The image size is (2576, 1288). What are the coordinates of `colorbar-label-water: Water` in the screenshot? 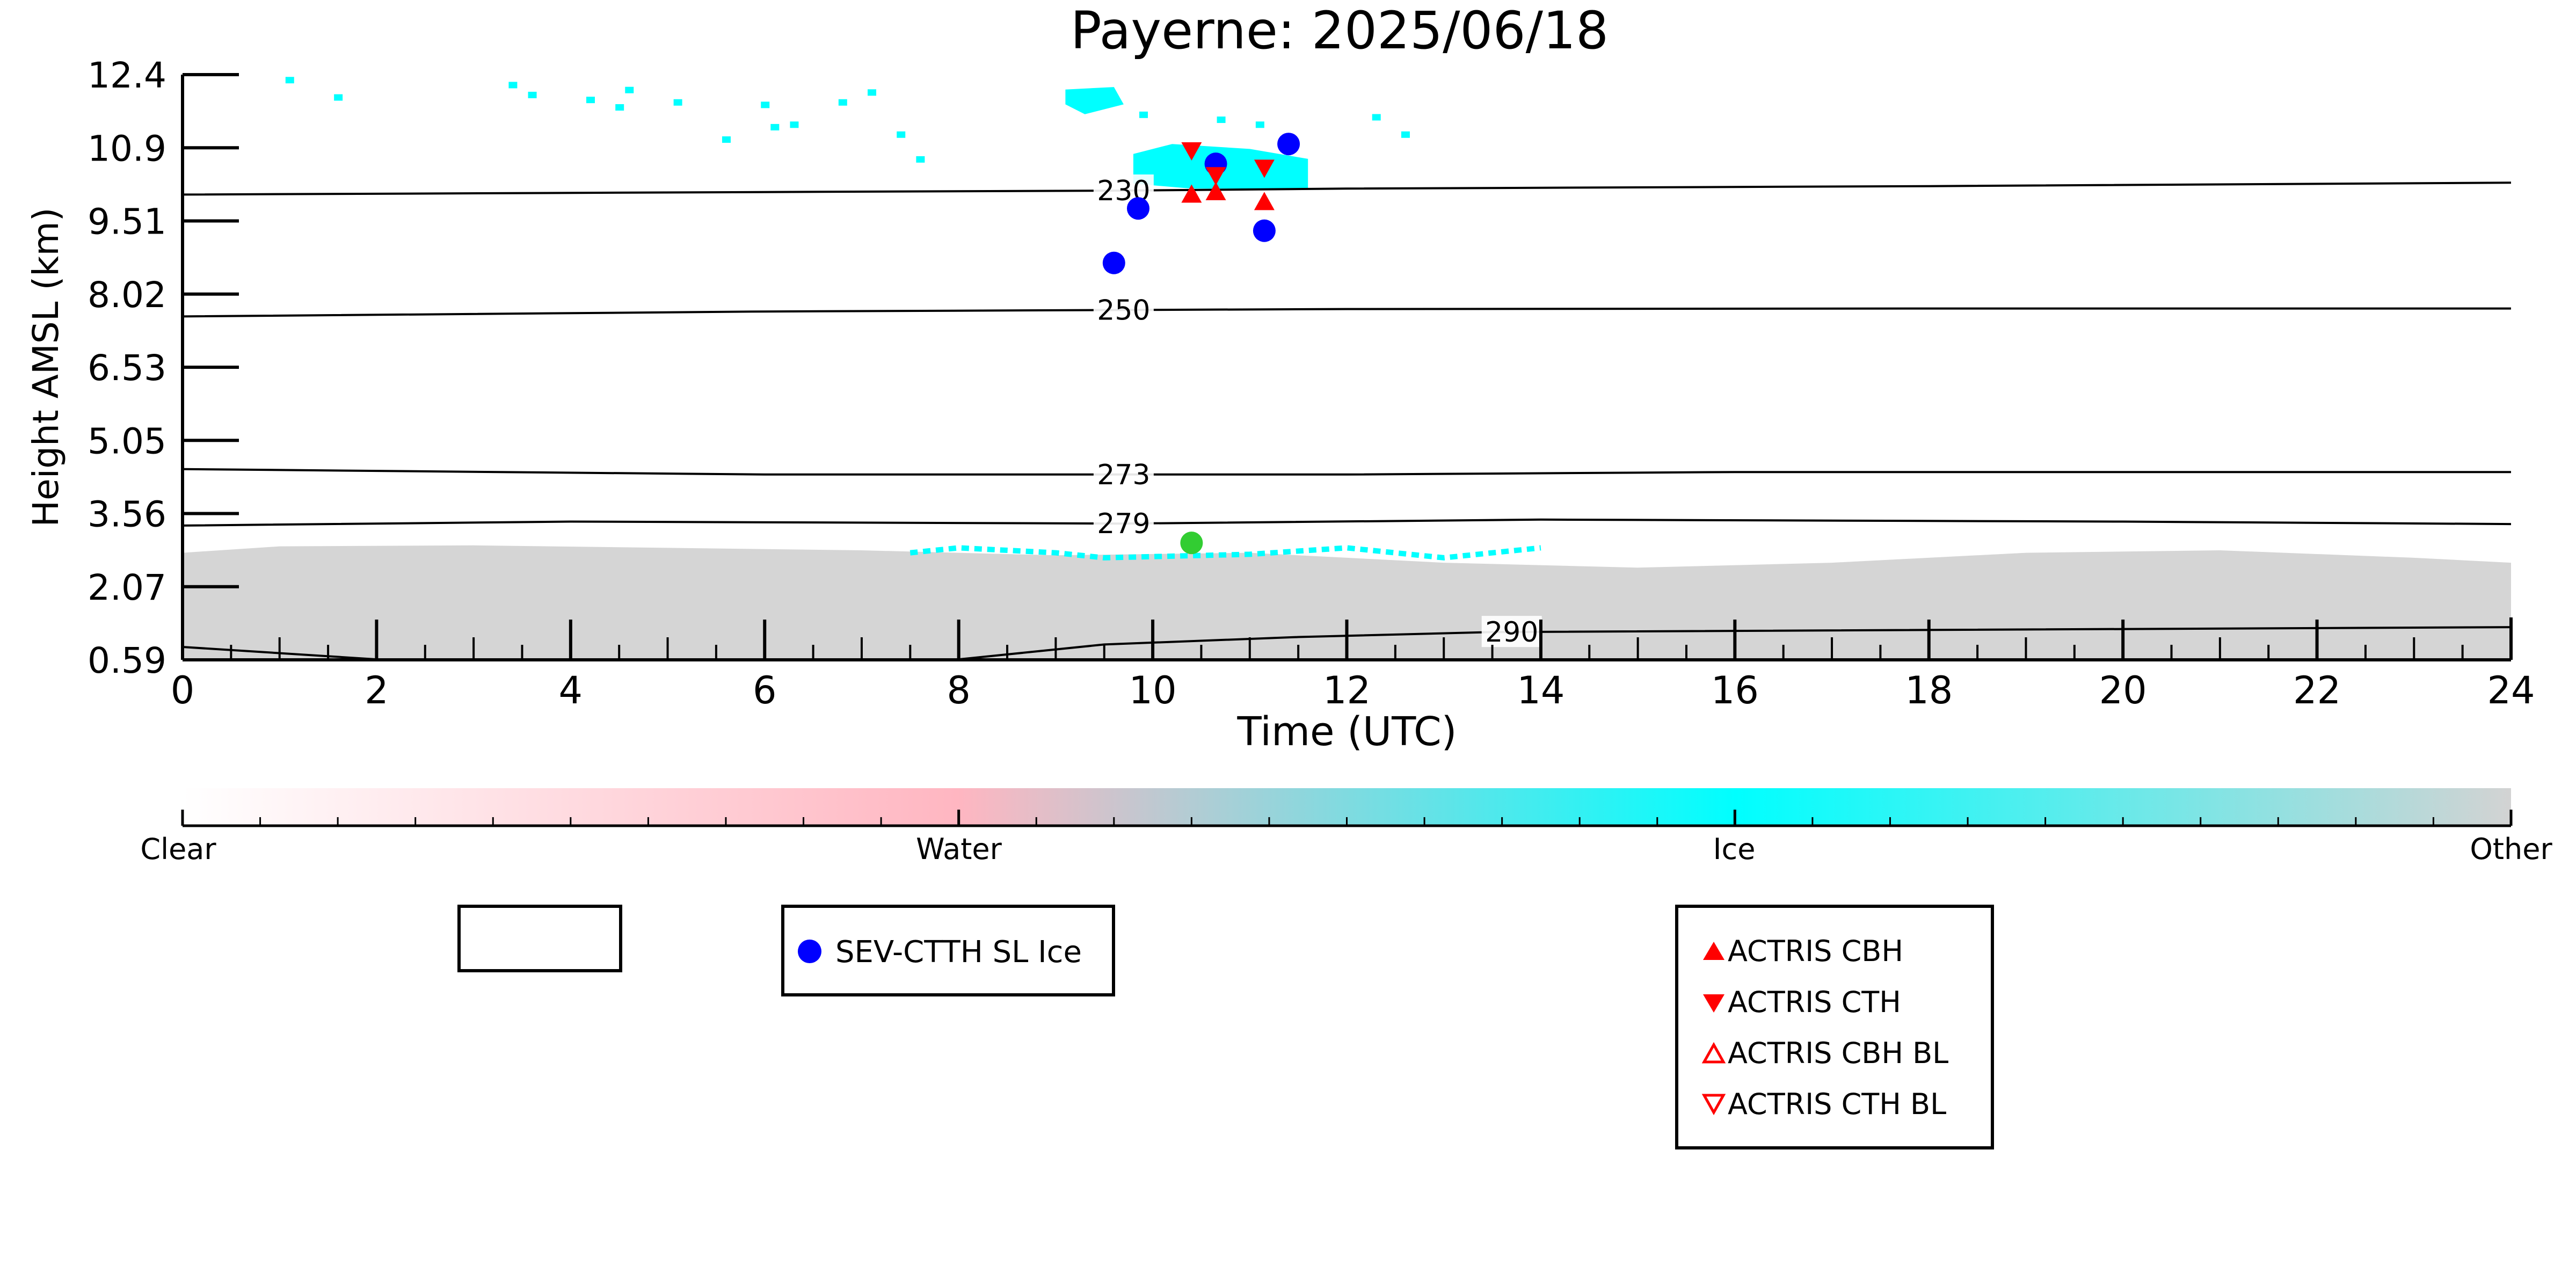 It's located at (959, 849).